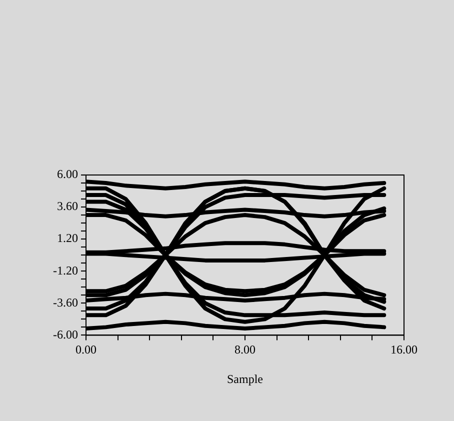 This screenshot has width=454, height=421. What do you see at coordinates (65, 270) in the screenshot?
I see `y-tick-label: -1.20` at bounding box center [65, 270].